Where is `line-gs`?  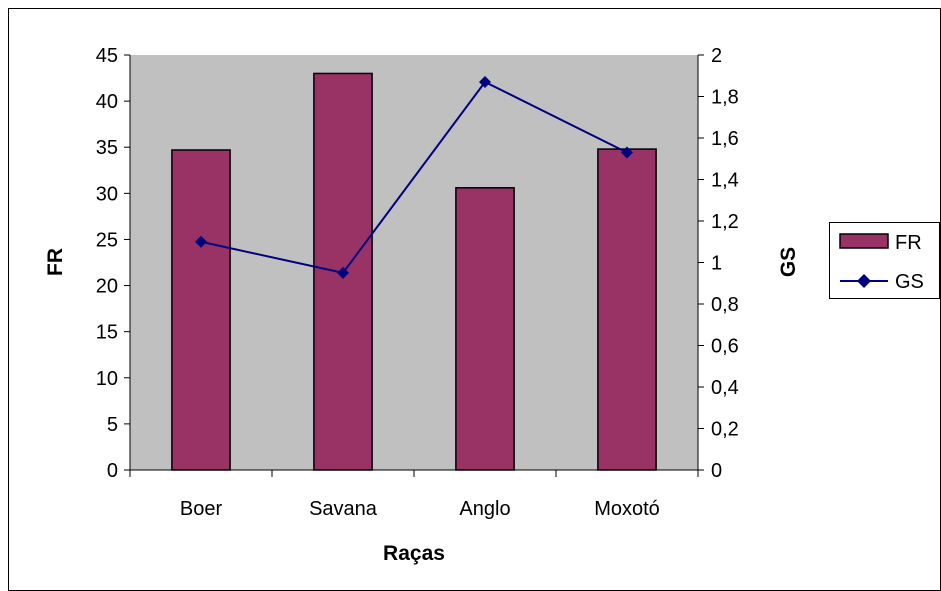 line-gs is located at coordinates (414, 177).